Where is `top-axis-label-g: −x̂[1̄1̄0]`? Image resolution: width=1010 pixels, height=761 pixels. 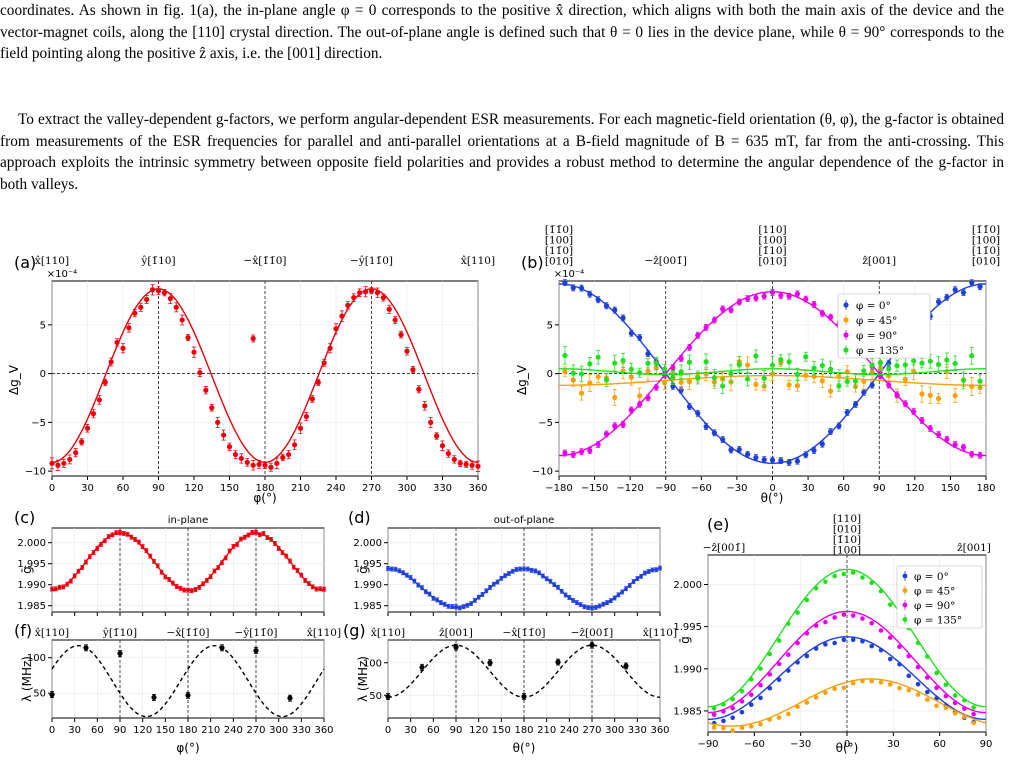 top-axis-label-g: −x̂[1̄1̄0] is located at coordinates (524, 633).